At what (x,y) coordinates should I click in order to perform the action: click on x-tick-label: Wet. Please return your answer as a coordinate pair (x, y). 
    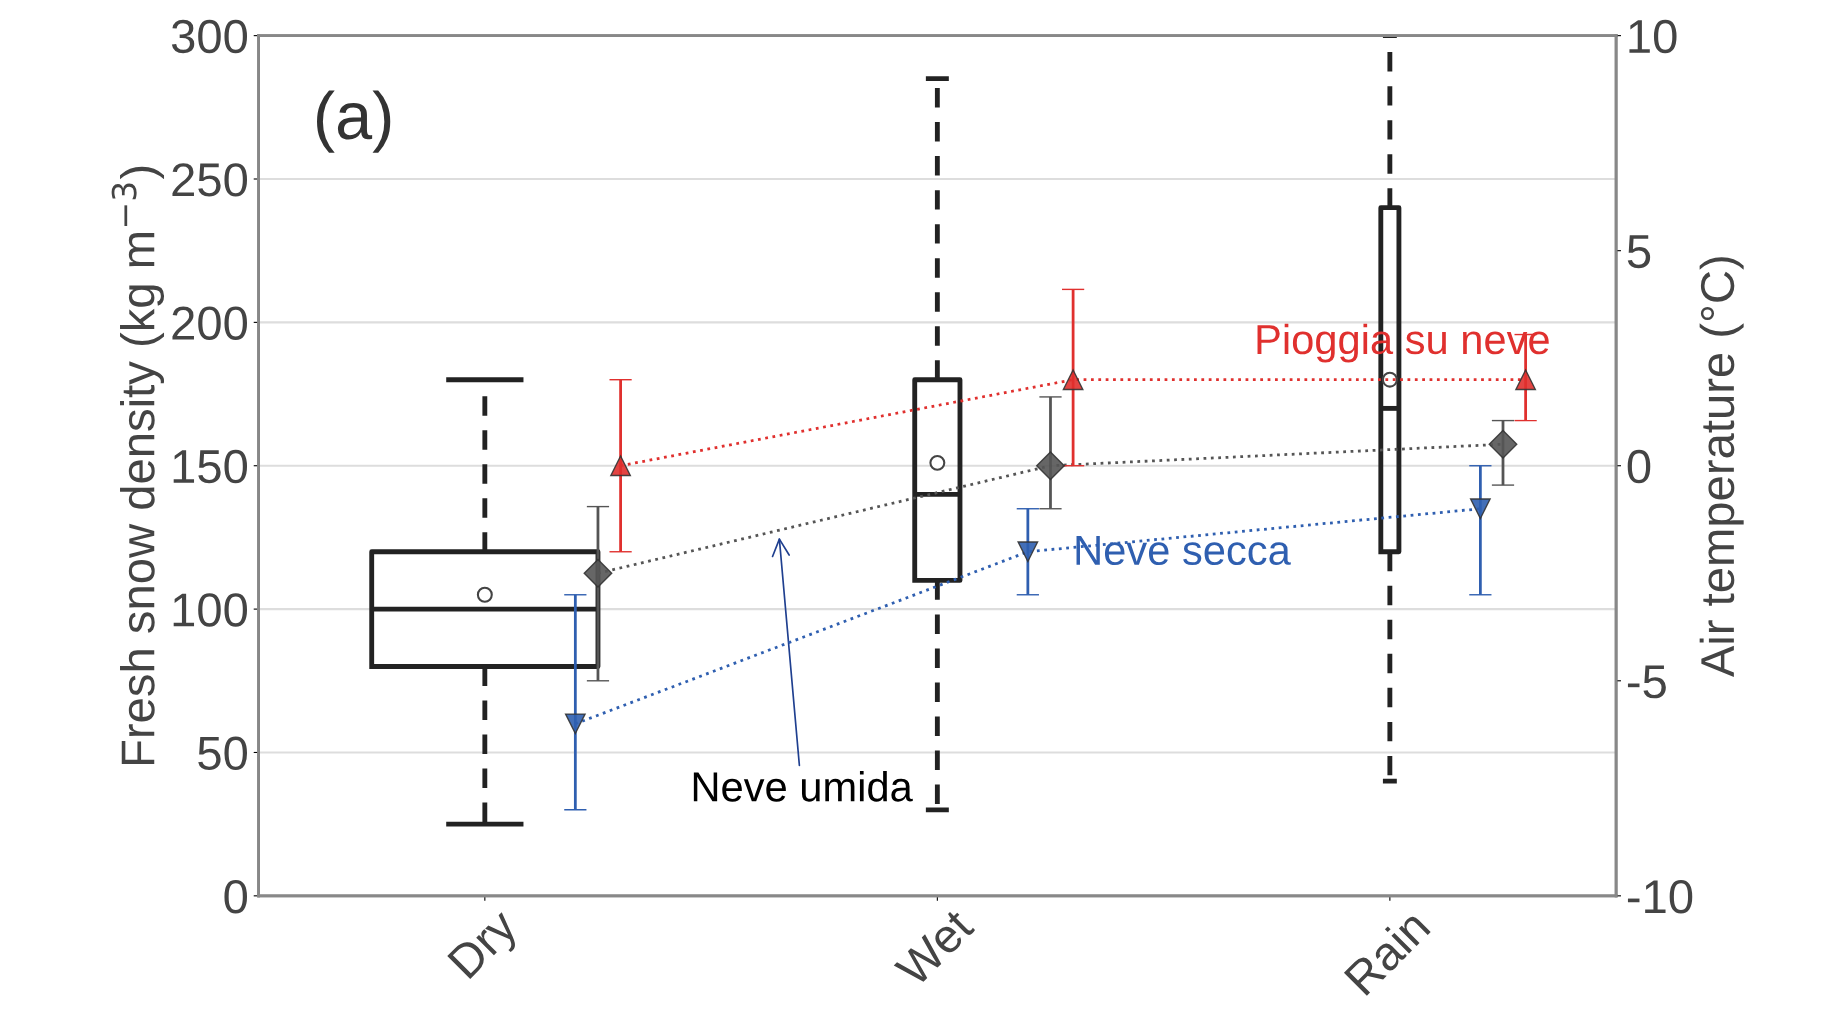
    Looking at the image, I should click on (934, 948).